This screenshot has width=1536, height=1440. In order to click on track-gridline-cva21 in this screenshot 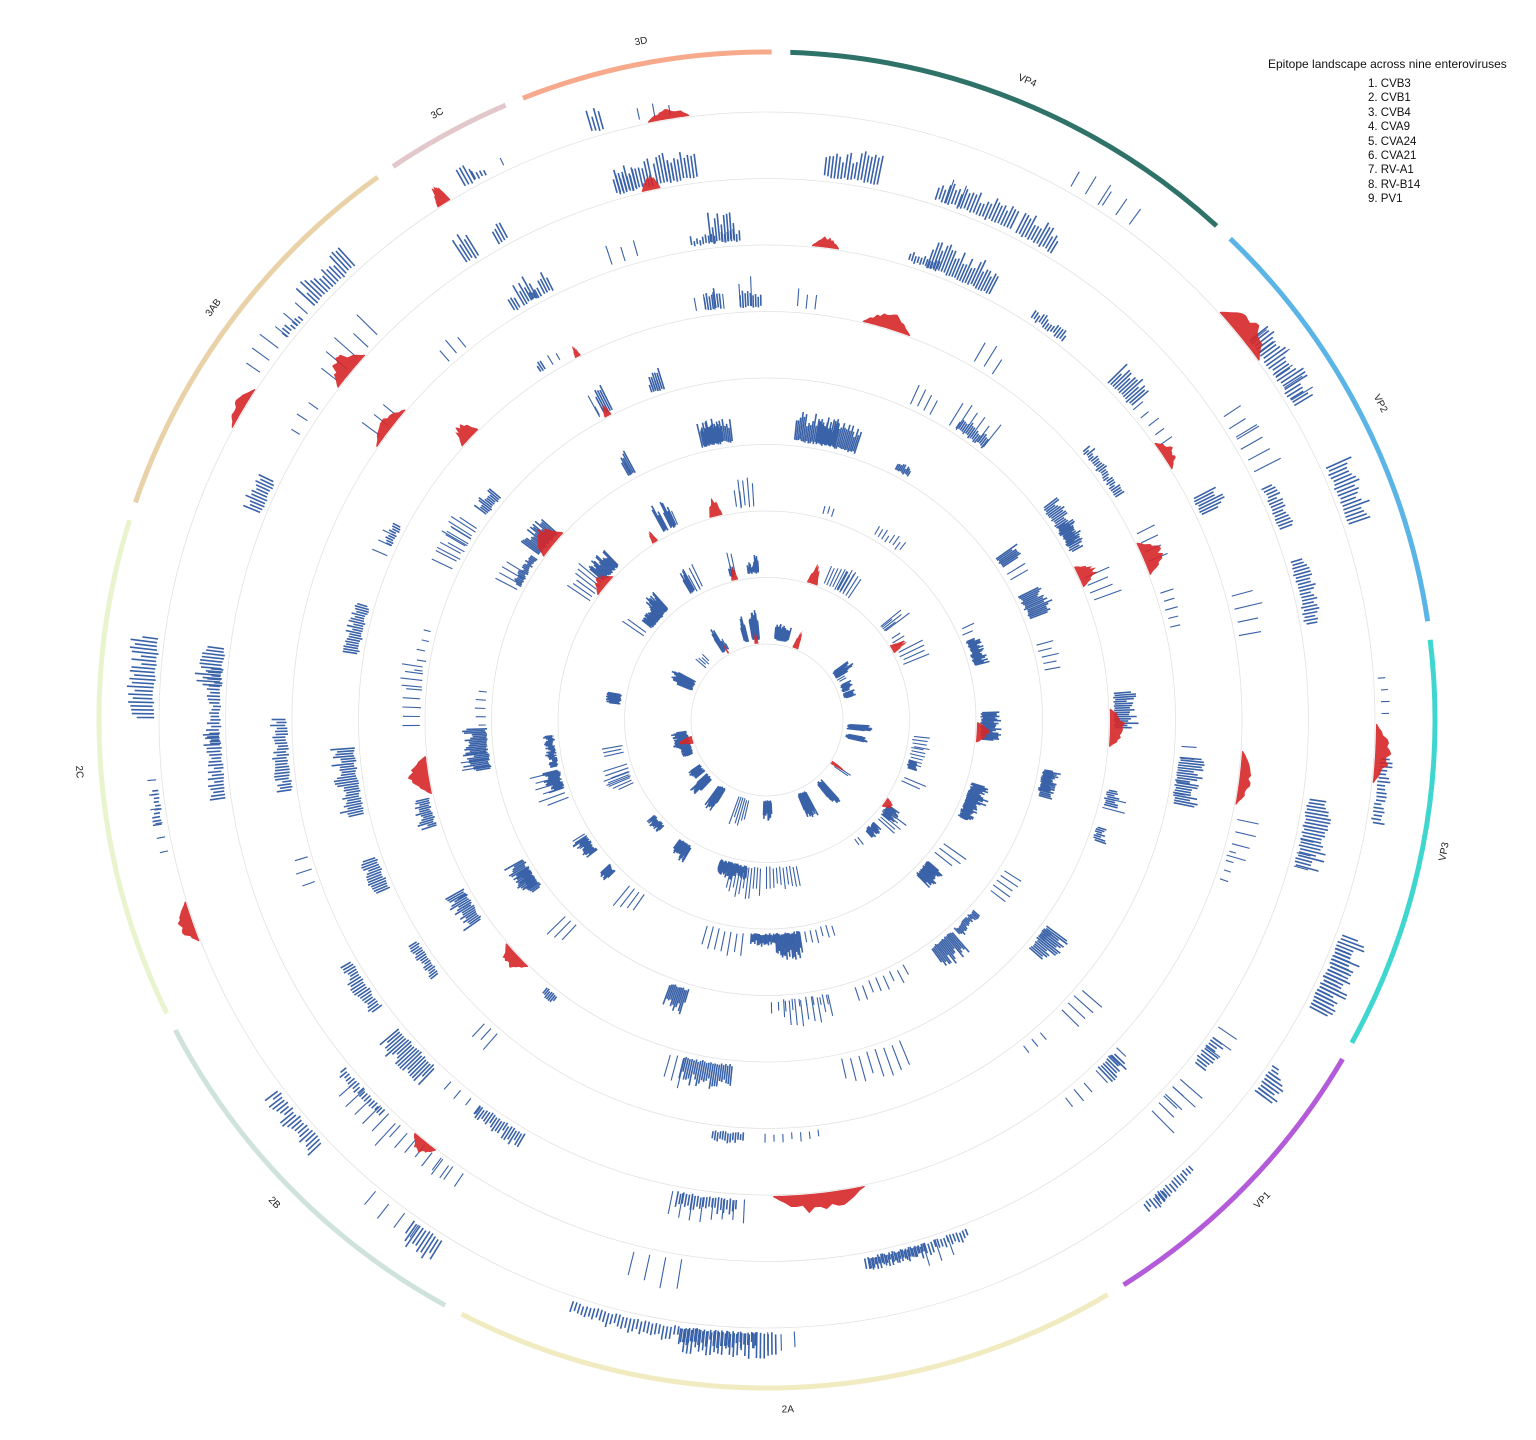, I will do `click(767, 720)`.